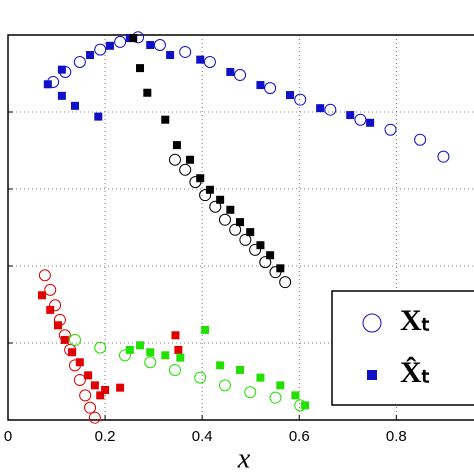 The width and height of the screenshot is (474, 474). Describe the element at coordinates (415, 372) in the screenshot. I see `legend-label: X̂ₜ` at that location.